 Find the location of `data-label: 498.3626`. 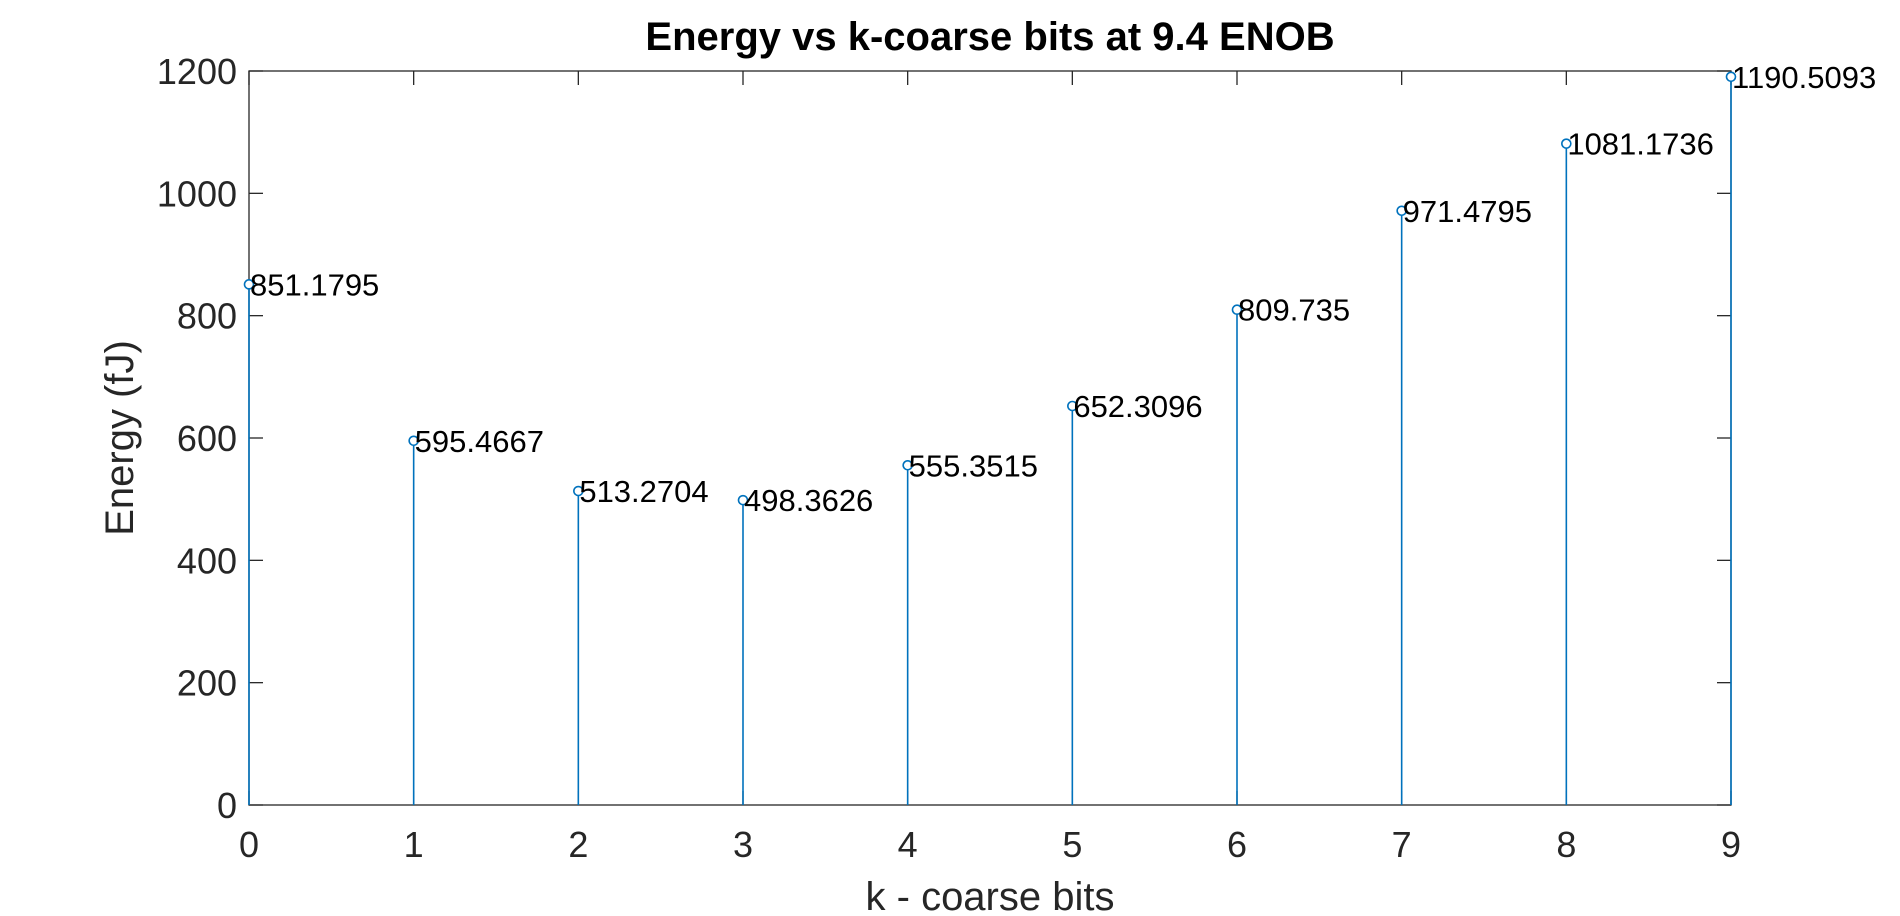

data-label: 498.3626 is located at coordinates (808, 500).